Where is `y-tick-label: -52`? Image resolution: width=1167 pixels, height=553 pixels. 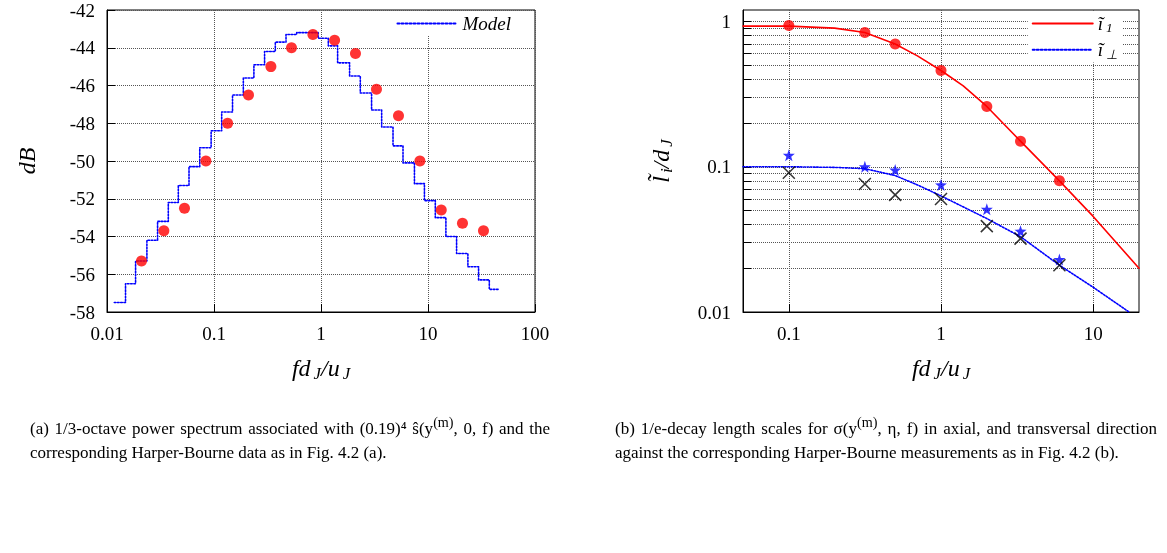
y-tick-label: -52 is located at coordinates (82, 199).